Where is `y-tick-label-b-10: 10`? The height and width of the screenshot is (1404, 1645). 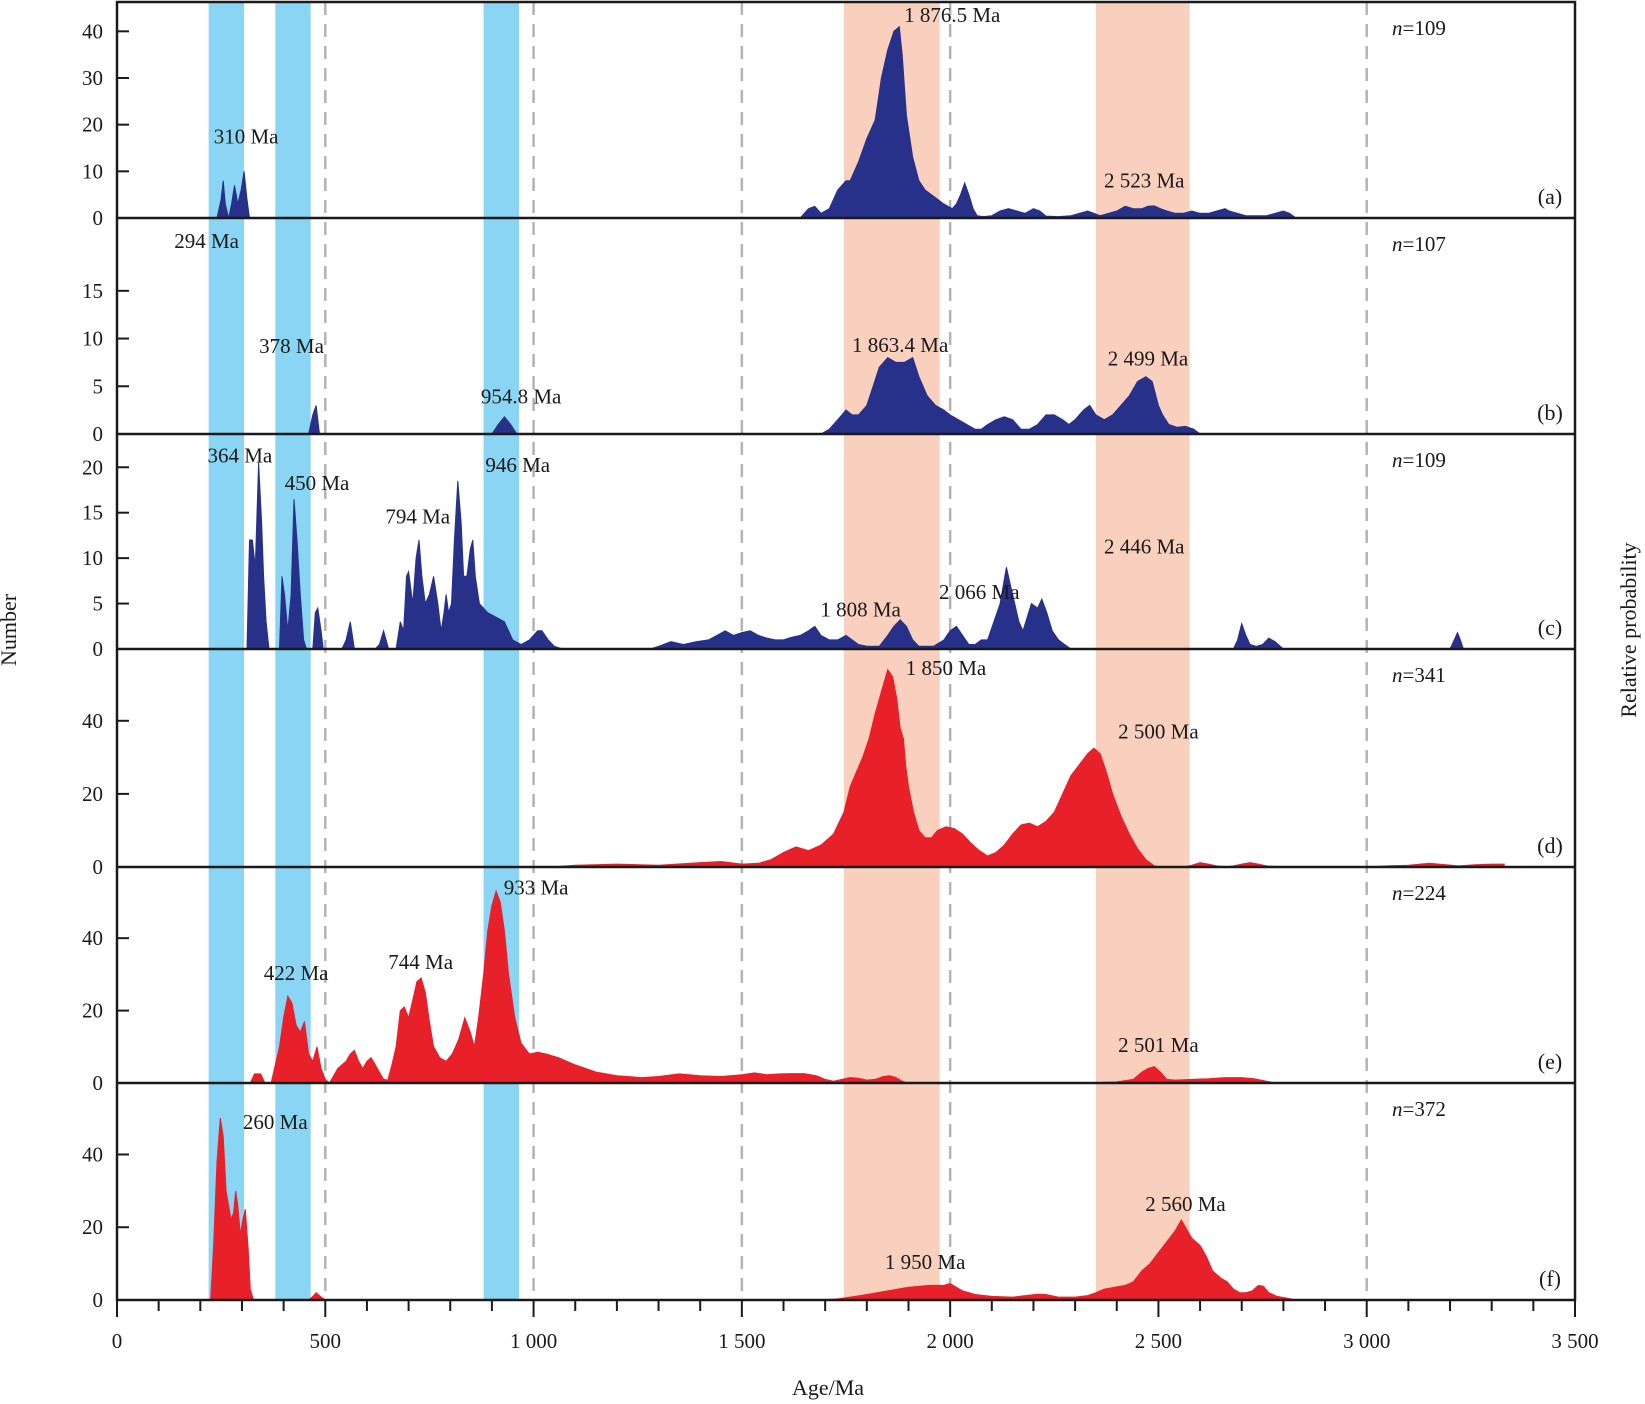
y-tick-label-b-10: 10 is located at coordinates (92, 339).